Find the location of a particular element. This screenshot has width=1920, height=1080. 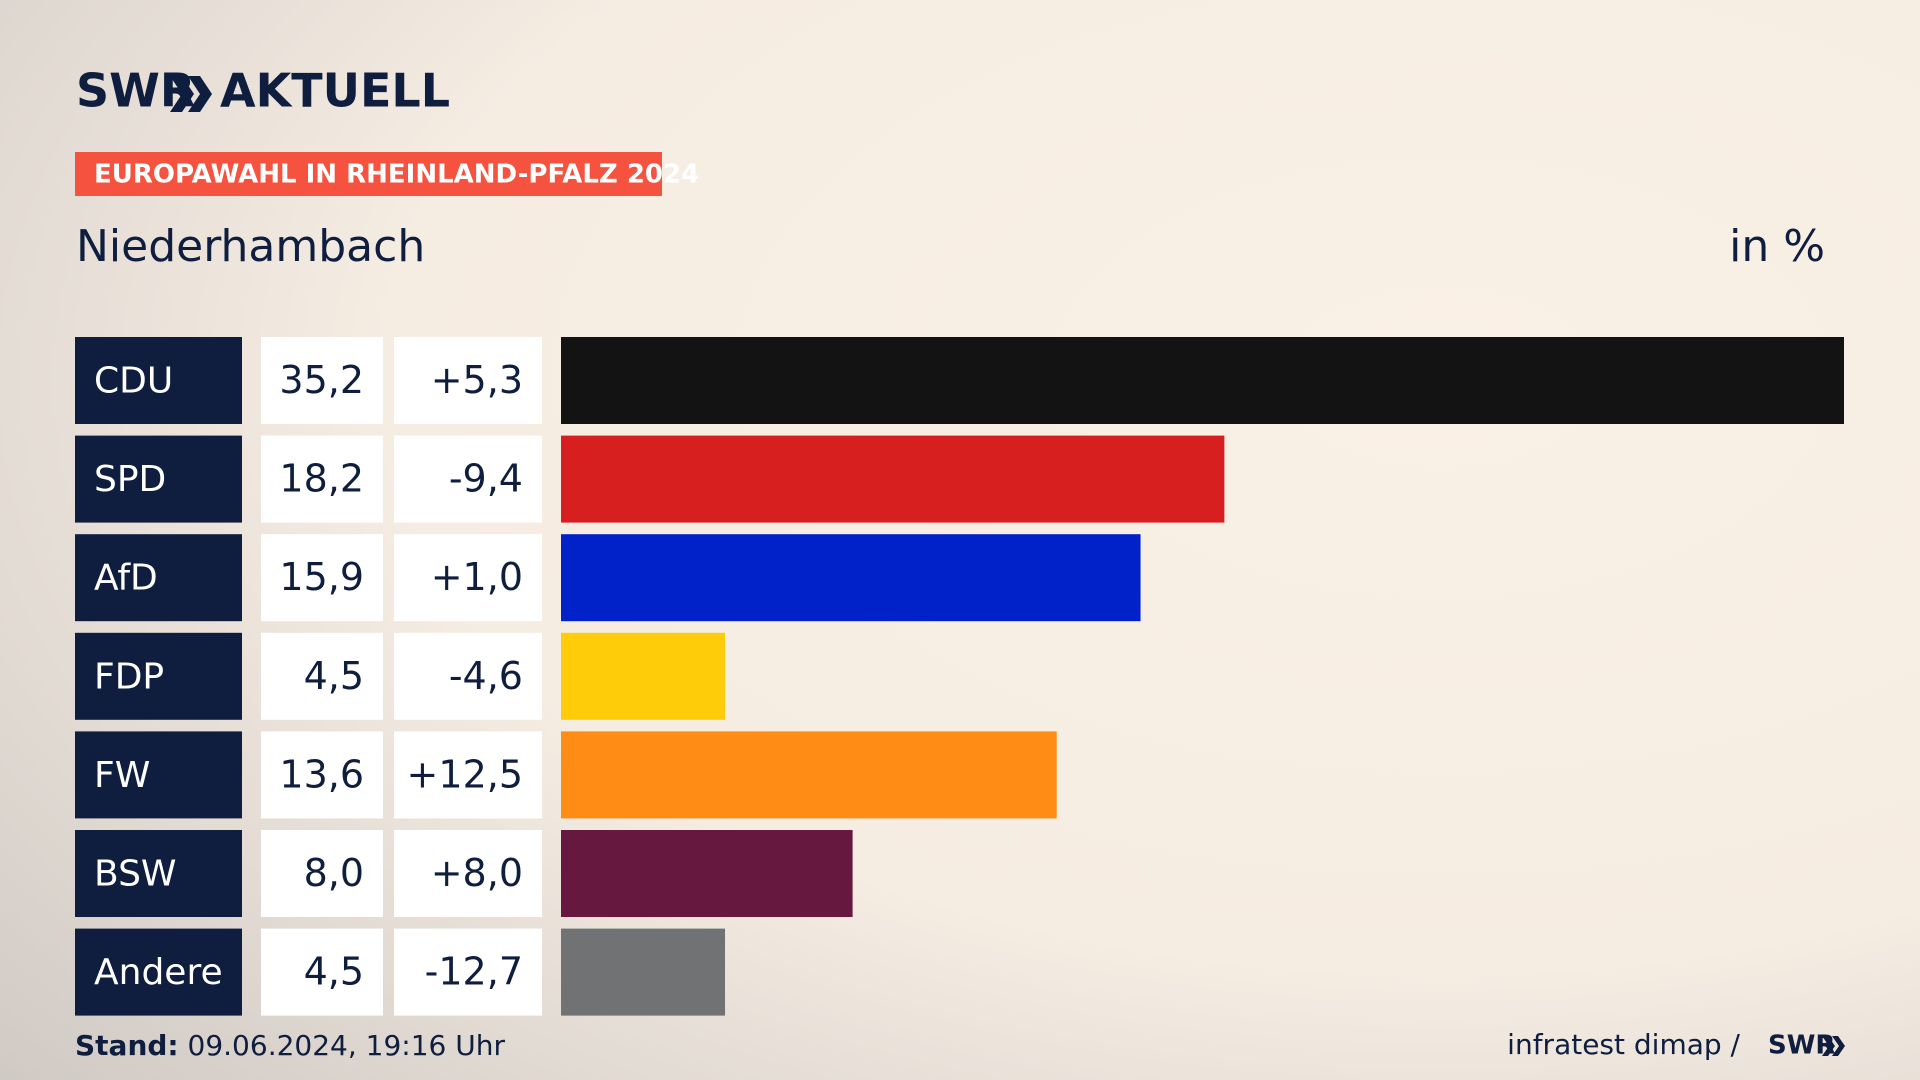

party-label: BSW is located at coordinates (135, 874).